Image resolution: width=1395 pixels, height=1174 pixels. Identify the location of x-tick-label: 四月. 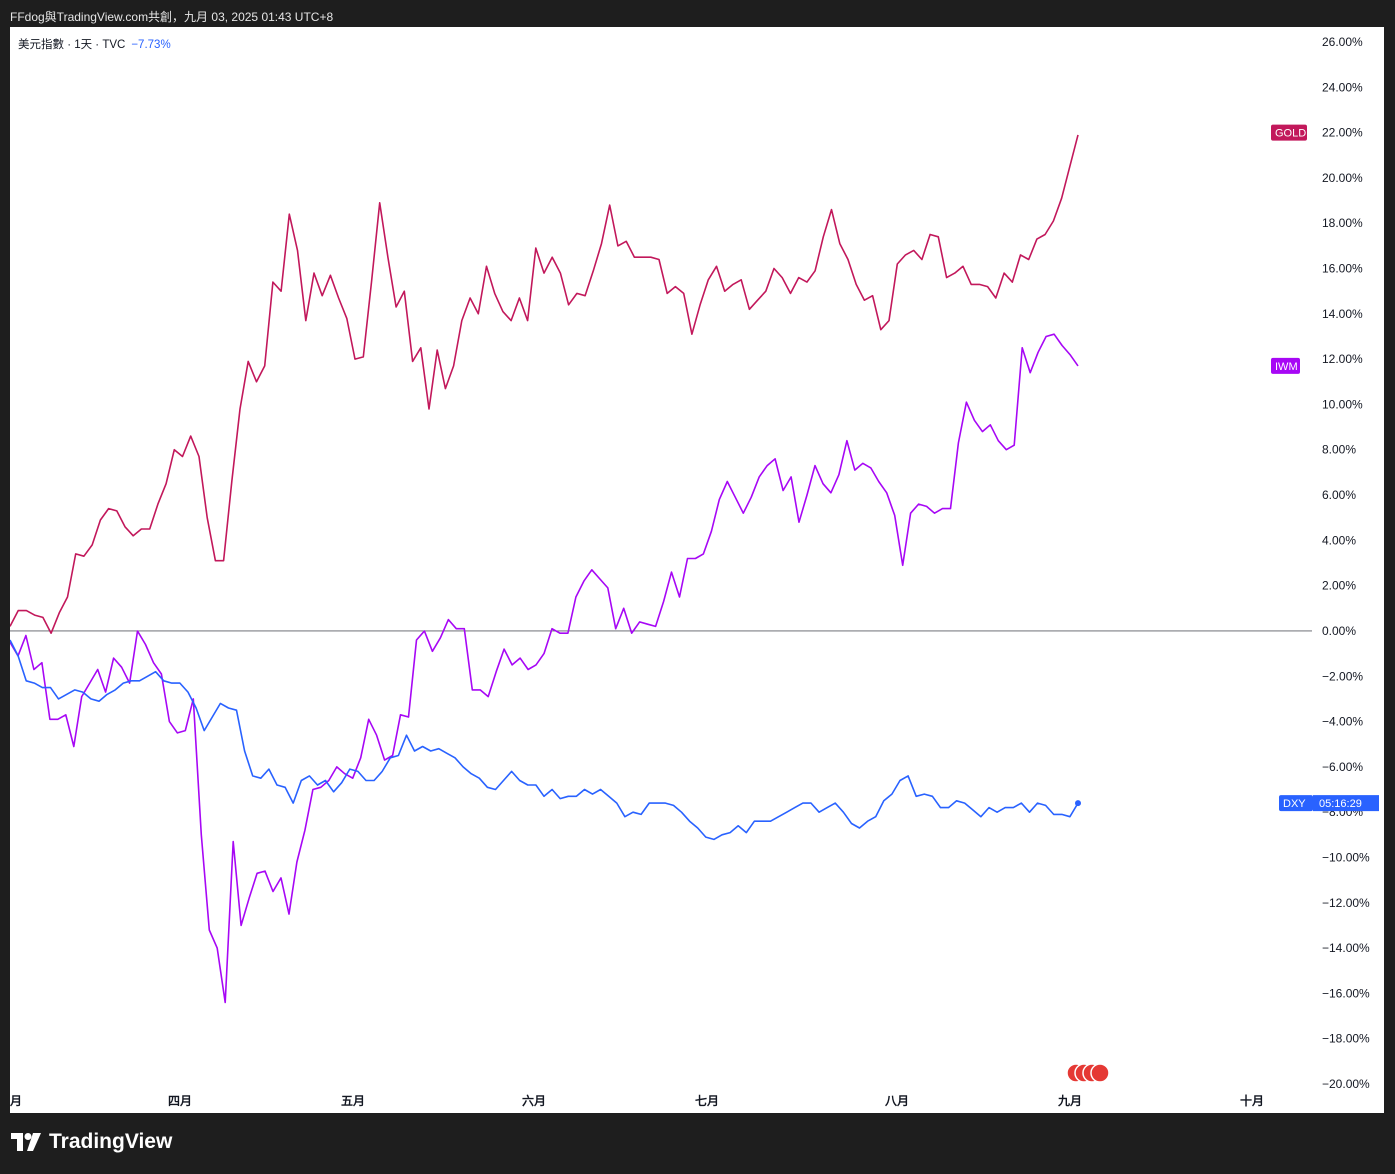
(180, 1101).